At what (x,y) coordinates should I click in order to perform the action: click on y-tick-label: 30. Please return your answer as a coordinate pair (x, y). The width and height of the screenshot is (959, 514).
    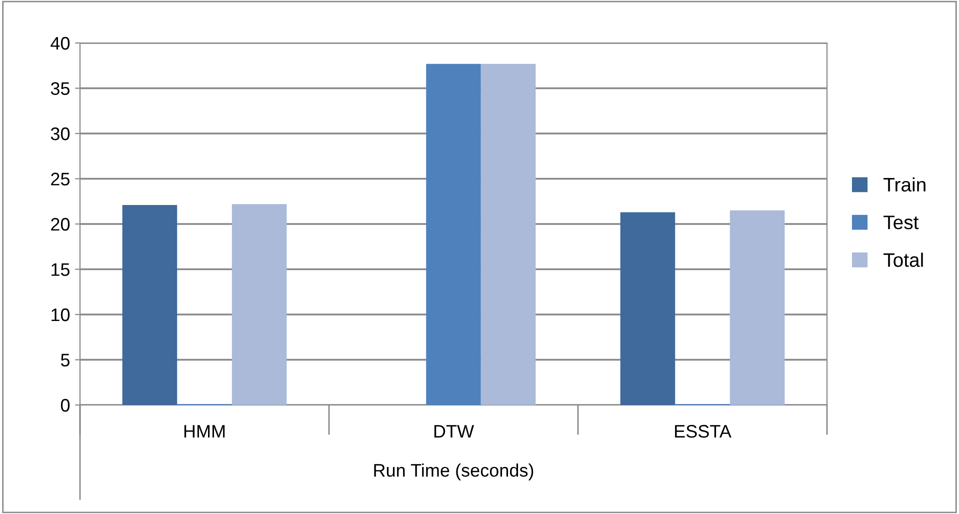
    Looking at the image, I should click on (60, 133).